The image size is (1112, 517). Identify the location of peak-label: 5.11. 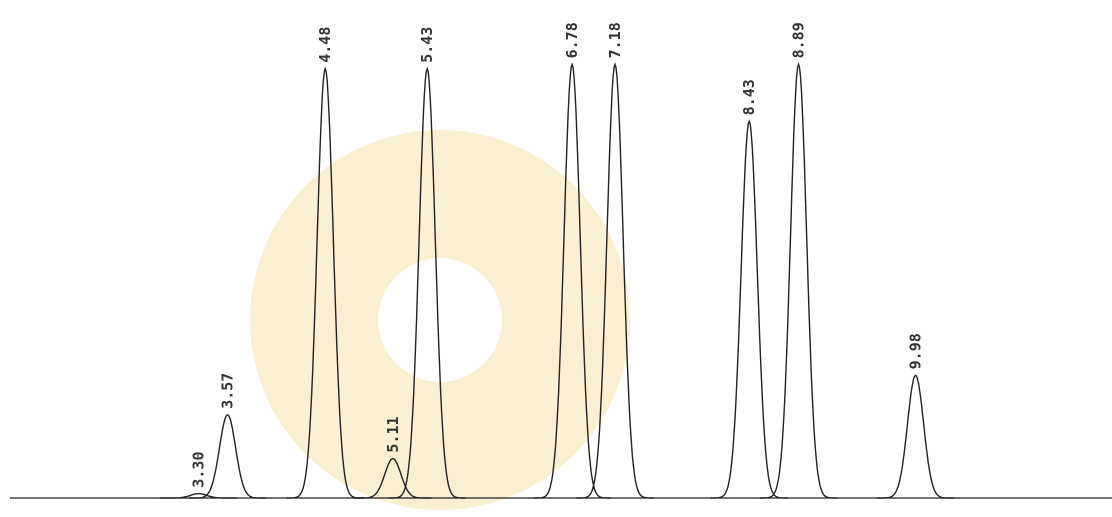
(393, 434).